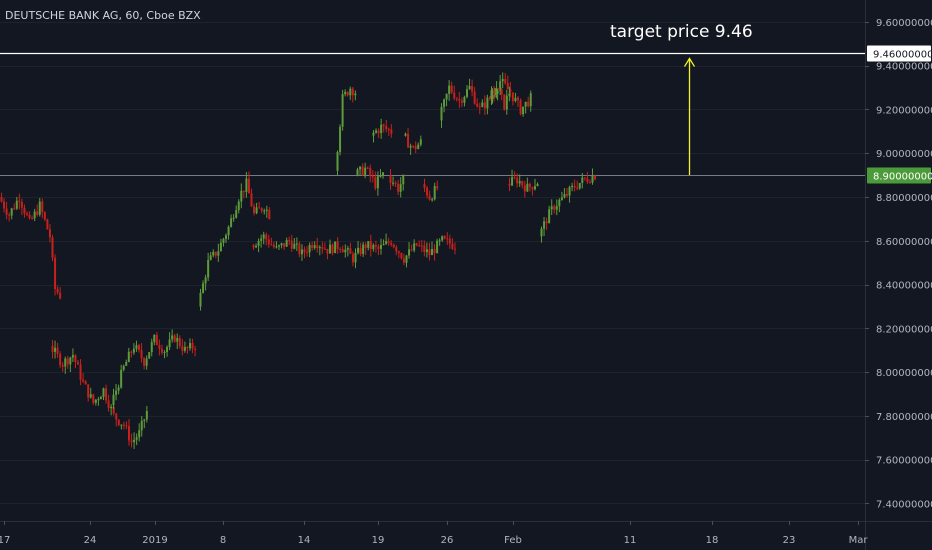 The height and width of the screenshot is (550, 932). What do you see at coordinates (466, 533) in the screenshot?
I see `time-axis: 17 24 2019 8 14 19 26 Feb 11 18 23 Mar` at bounding box center [466, 533].